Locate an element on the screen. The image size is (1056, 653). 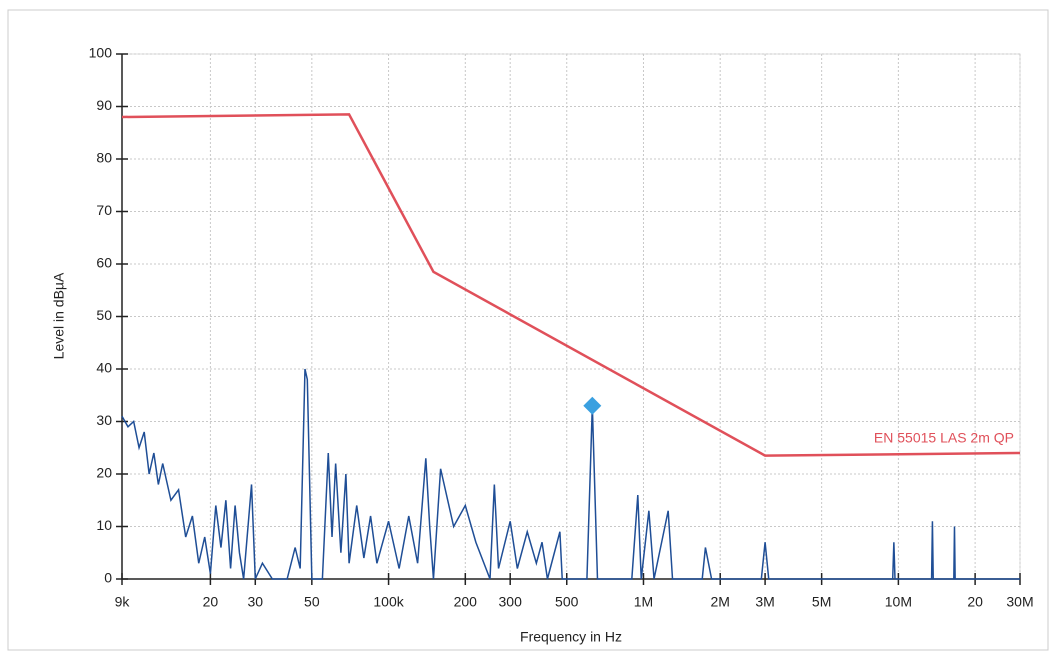
x-tick-label: 30M is located at coordinates (1019, 602).